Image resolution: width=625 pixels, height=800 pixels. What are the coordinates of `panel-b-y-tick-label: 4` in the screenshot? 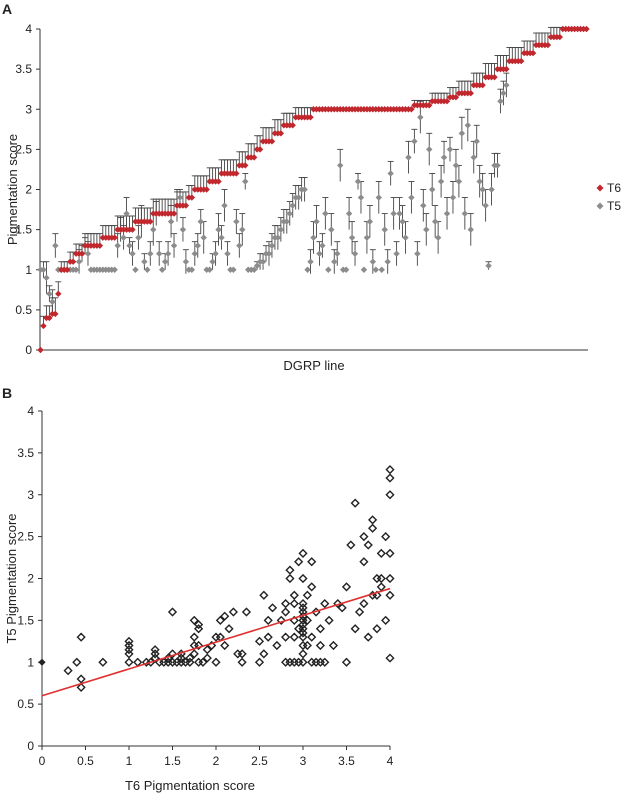 It's located at (30, 411).